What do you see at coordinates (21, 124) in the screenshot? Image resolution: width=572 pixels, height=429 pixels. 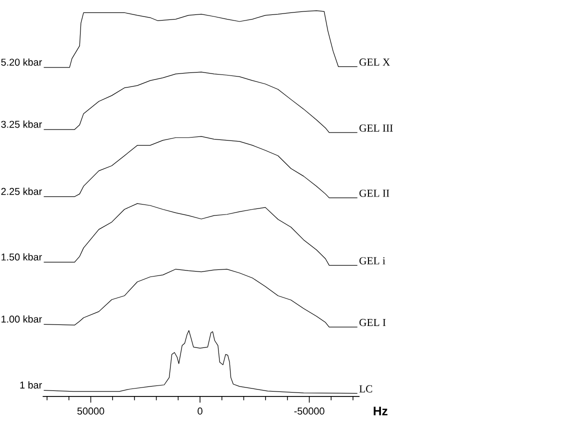 I see `series-label: 3.25 kbar` at bounding box center [21, 124].